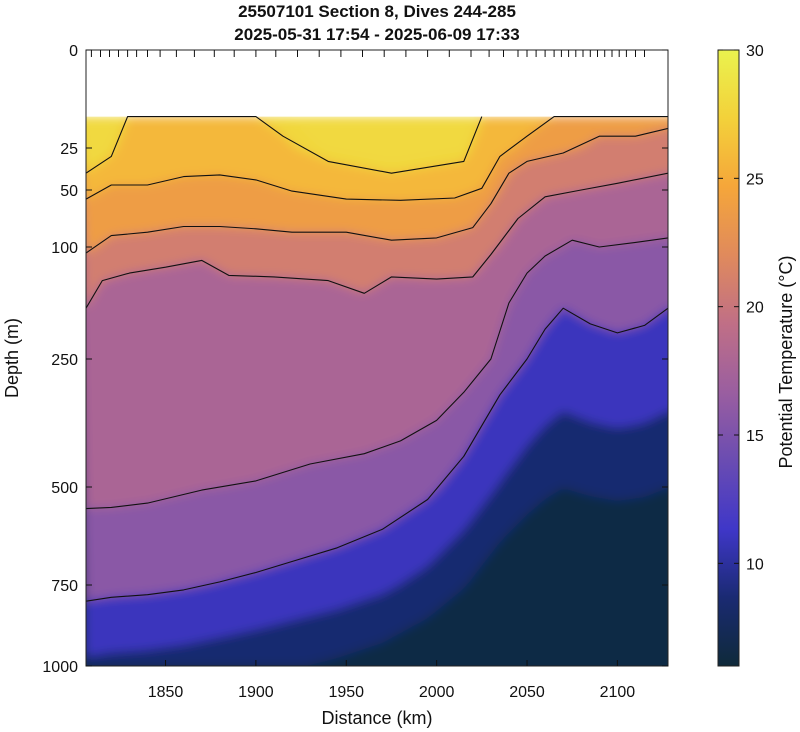 The width and height of the screenshot is (800, 732). Describe the element at coordinates (64, 248) in the screenshot. I see `y-tick-label: 100` at that location.